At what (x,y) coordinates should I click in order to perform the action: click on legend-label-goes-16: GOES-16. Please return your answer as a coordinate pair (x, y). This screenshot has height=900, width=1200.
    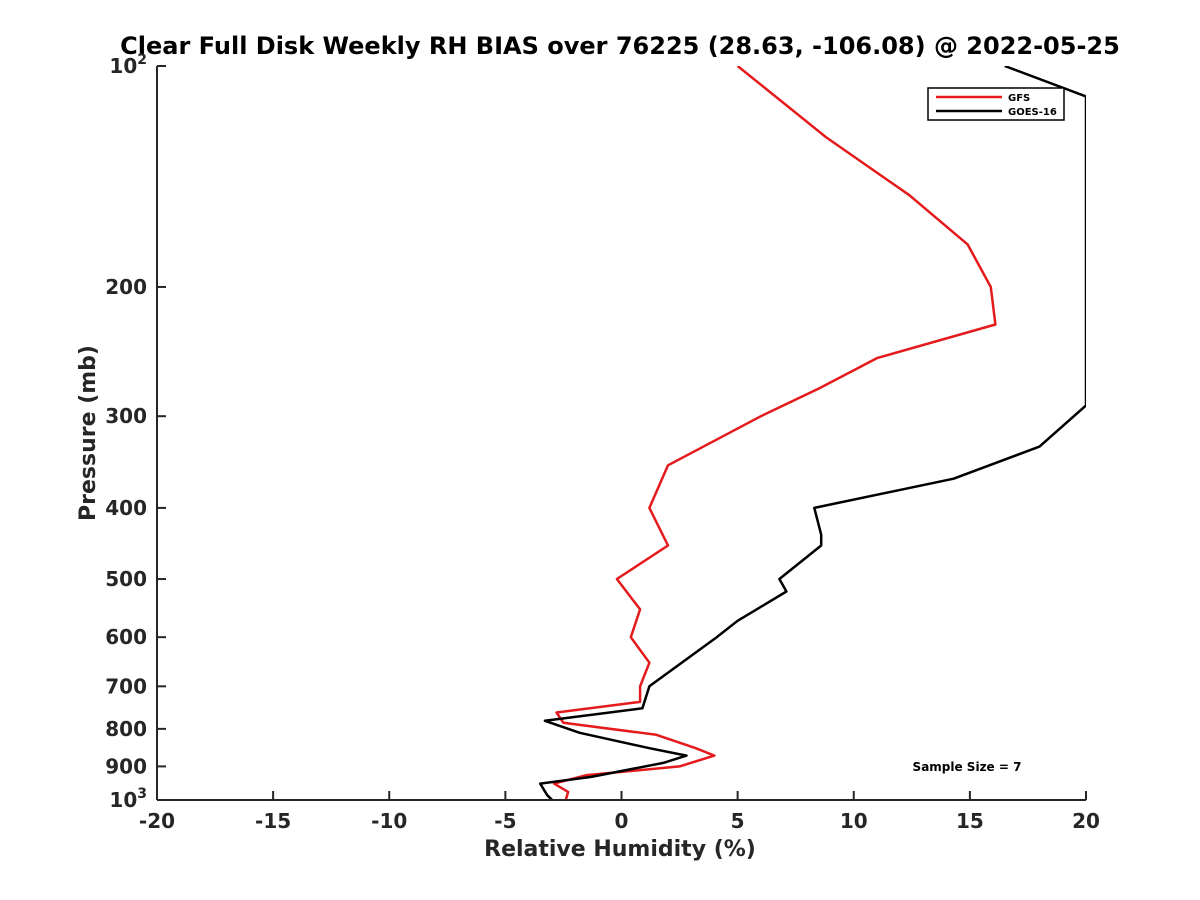
    Looking at the image, I should click on (1032, 112).